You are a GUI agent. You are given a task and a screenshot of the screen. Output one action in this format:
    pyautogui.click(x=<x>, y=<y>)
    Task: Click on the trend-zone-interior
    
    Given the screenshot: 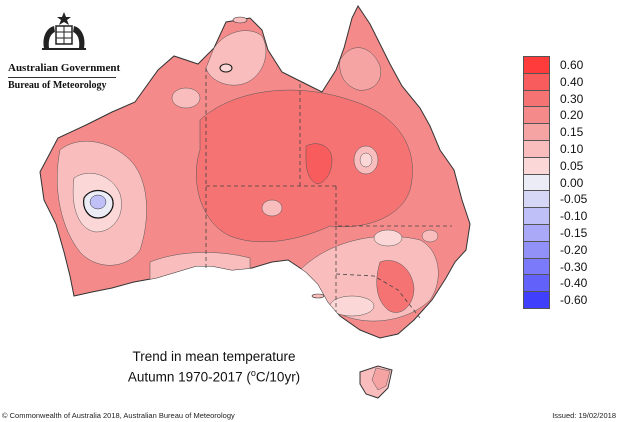 What is the action you would take?
    pyautogui.click(x=304, y=166)
    